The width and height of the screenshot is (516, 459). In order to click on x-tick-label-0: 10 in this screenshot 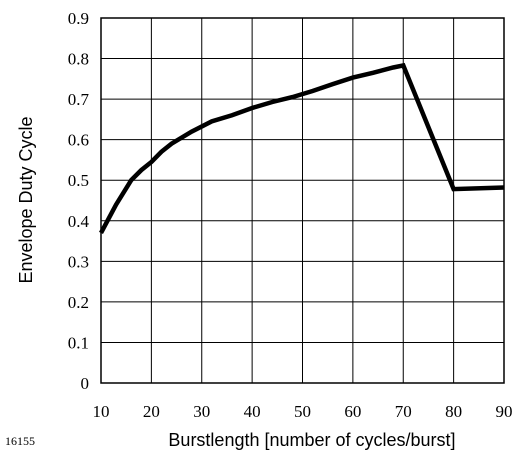, I will do `click(101, 411)`.